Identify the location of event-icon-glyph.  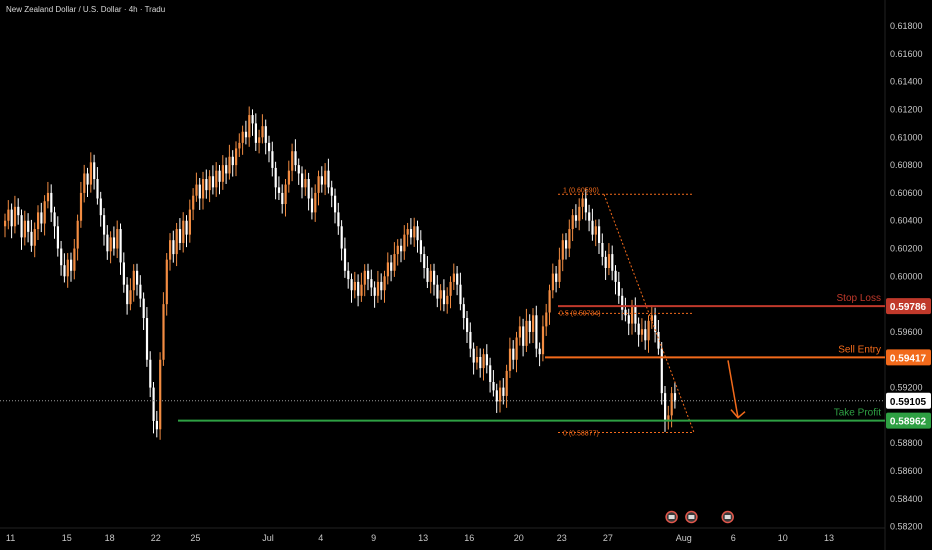
(671, 517).